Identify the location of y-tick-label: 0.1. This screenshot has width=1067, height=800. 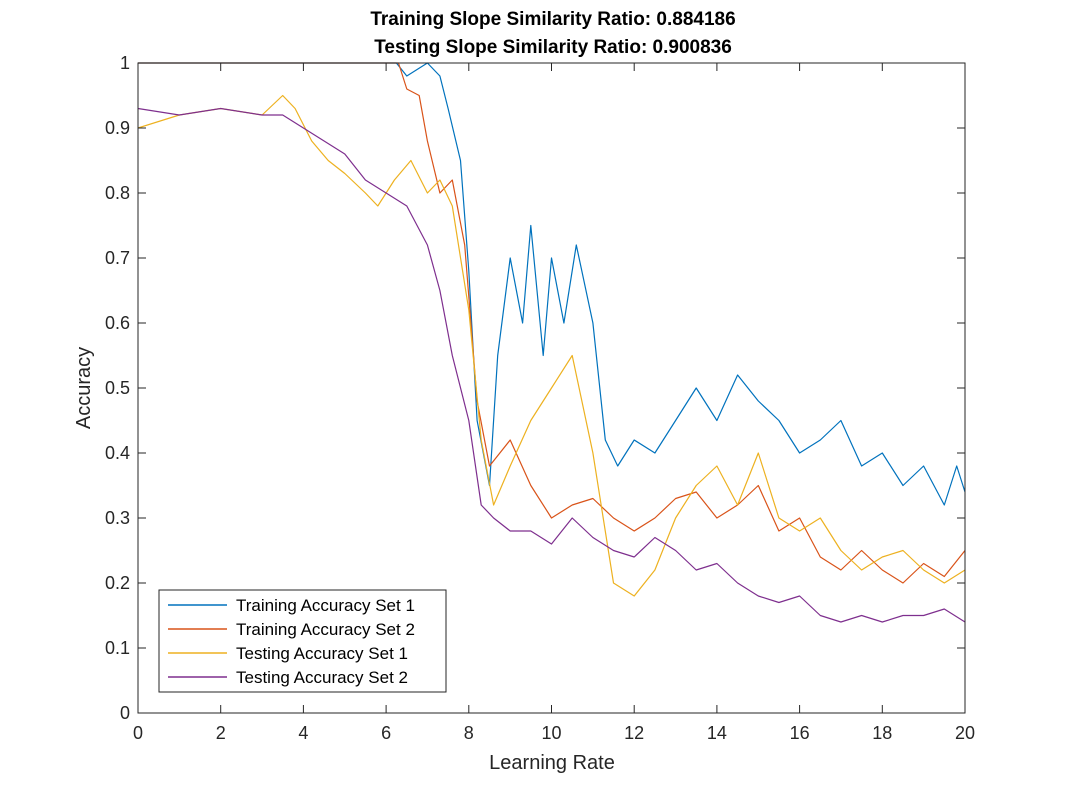
(117, 648).